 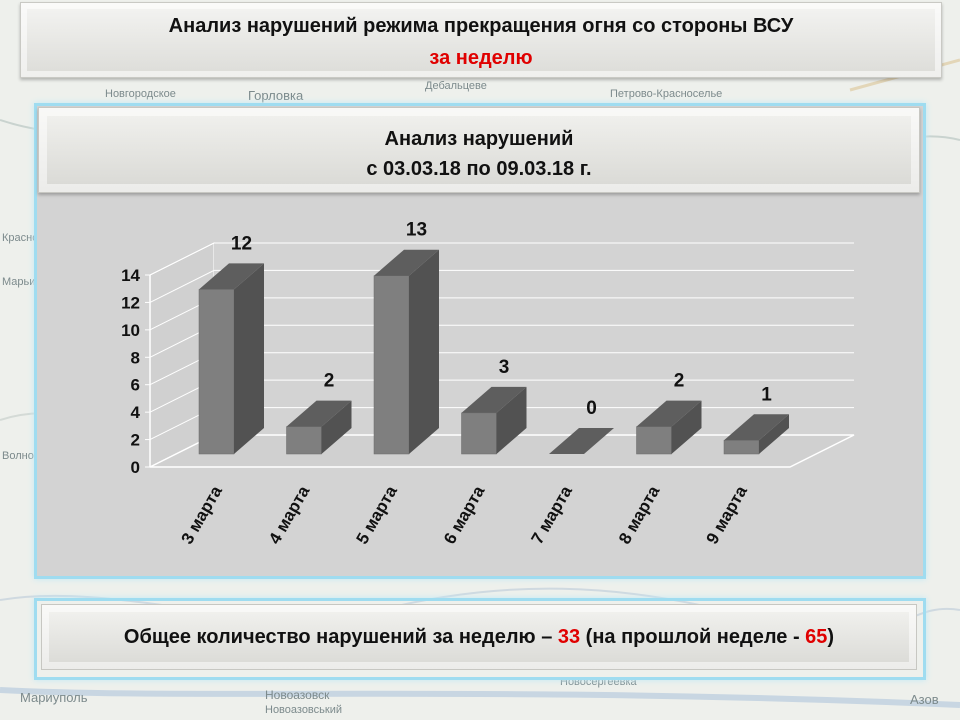 What do you see at coordinates (693, 637) in the screenshot?
I see `summary-text-middle: (на прошлой неделе -` at bounding box center [693, 637].